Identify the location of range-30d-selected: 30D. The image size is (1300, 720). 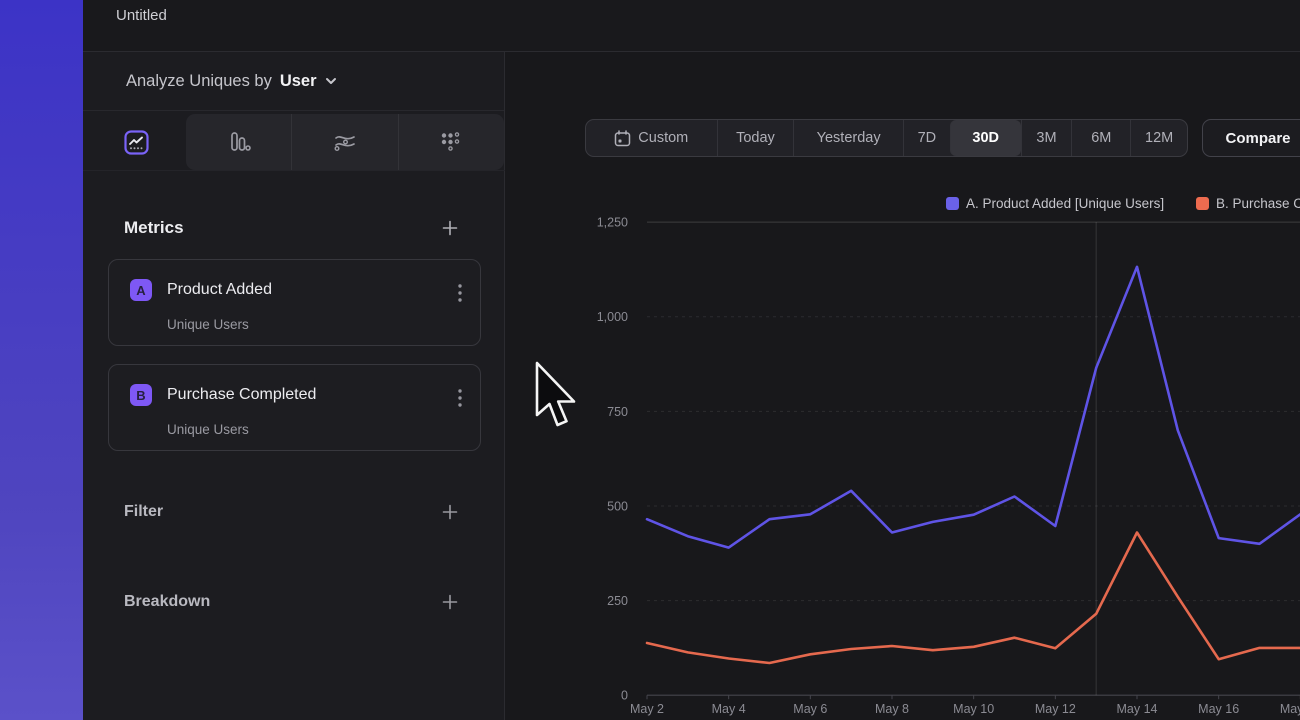
(985, 138).